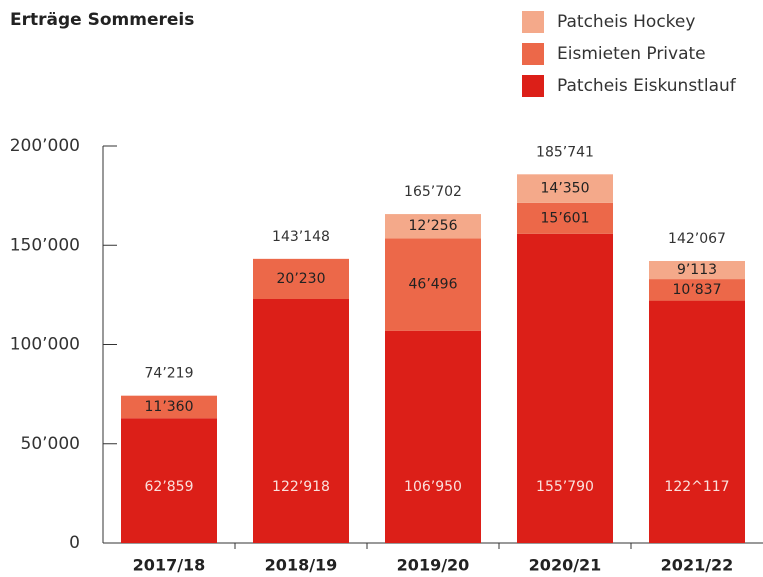 The width and height of the screenshot is (763, 577). I want to click on y-tick-label: 50’000, so click(50, 444).